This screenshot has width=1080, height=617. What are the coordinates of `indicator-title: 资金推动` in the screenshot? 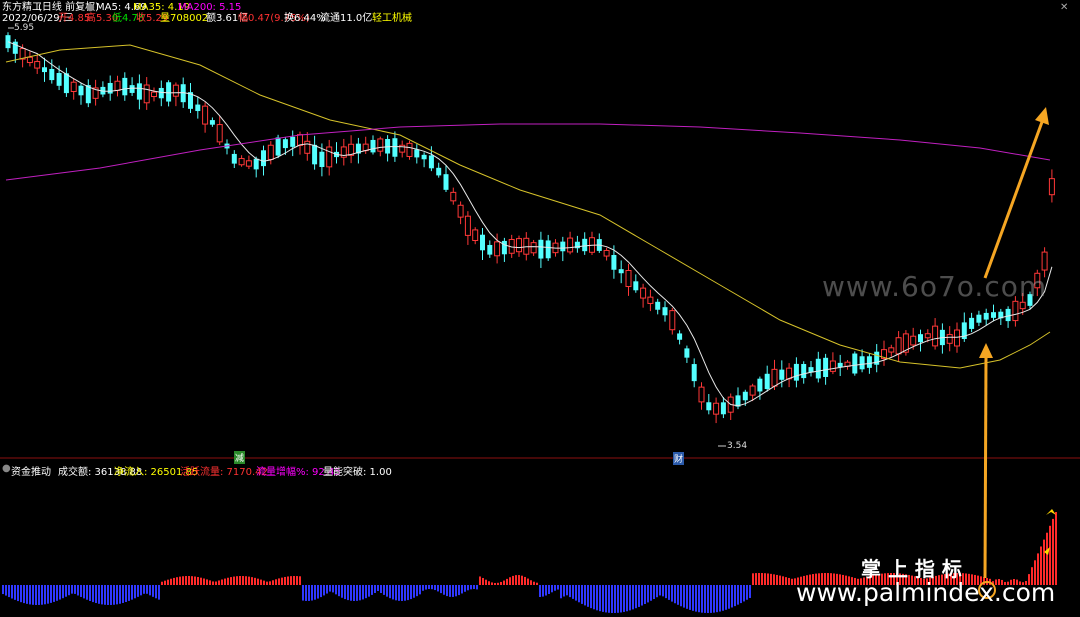 It's located at (31, 472).